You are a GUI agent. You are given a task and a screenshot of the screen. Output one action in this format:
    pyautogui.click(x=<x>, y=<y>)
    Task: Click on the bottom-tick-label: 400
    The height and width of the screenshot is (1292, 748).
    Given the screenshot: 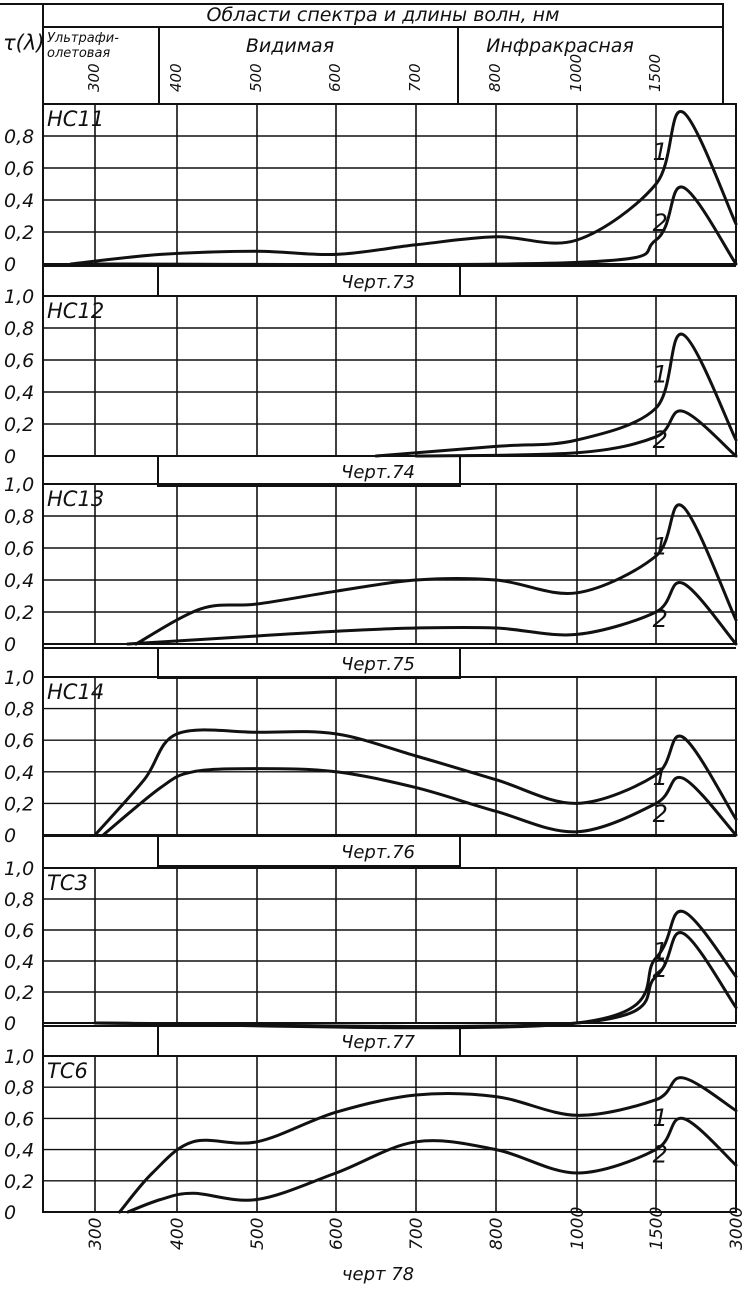 What is the action you would take?
    pyautogui.click(x=178, y=1234)
    